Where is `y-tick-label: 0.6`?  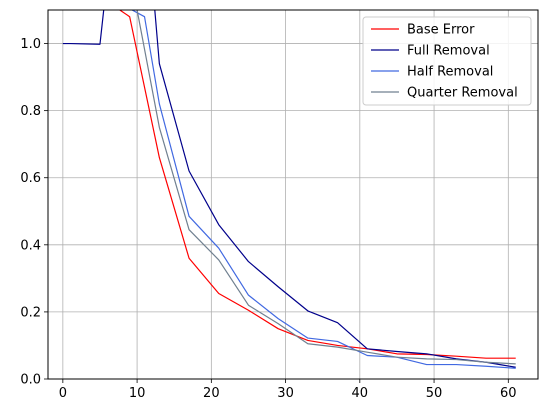 y-tick-label: 0.6 is located at coordinates (30, 178).